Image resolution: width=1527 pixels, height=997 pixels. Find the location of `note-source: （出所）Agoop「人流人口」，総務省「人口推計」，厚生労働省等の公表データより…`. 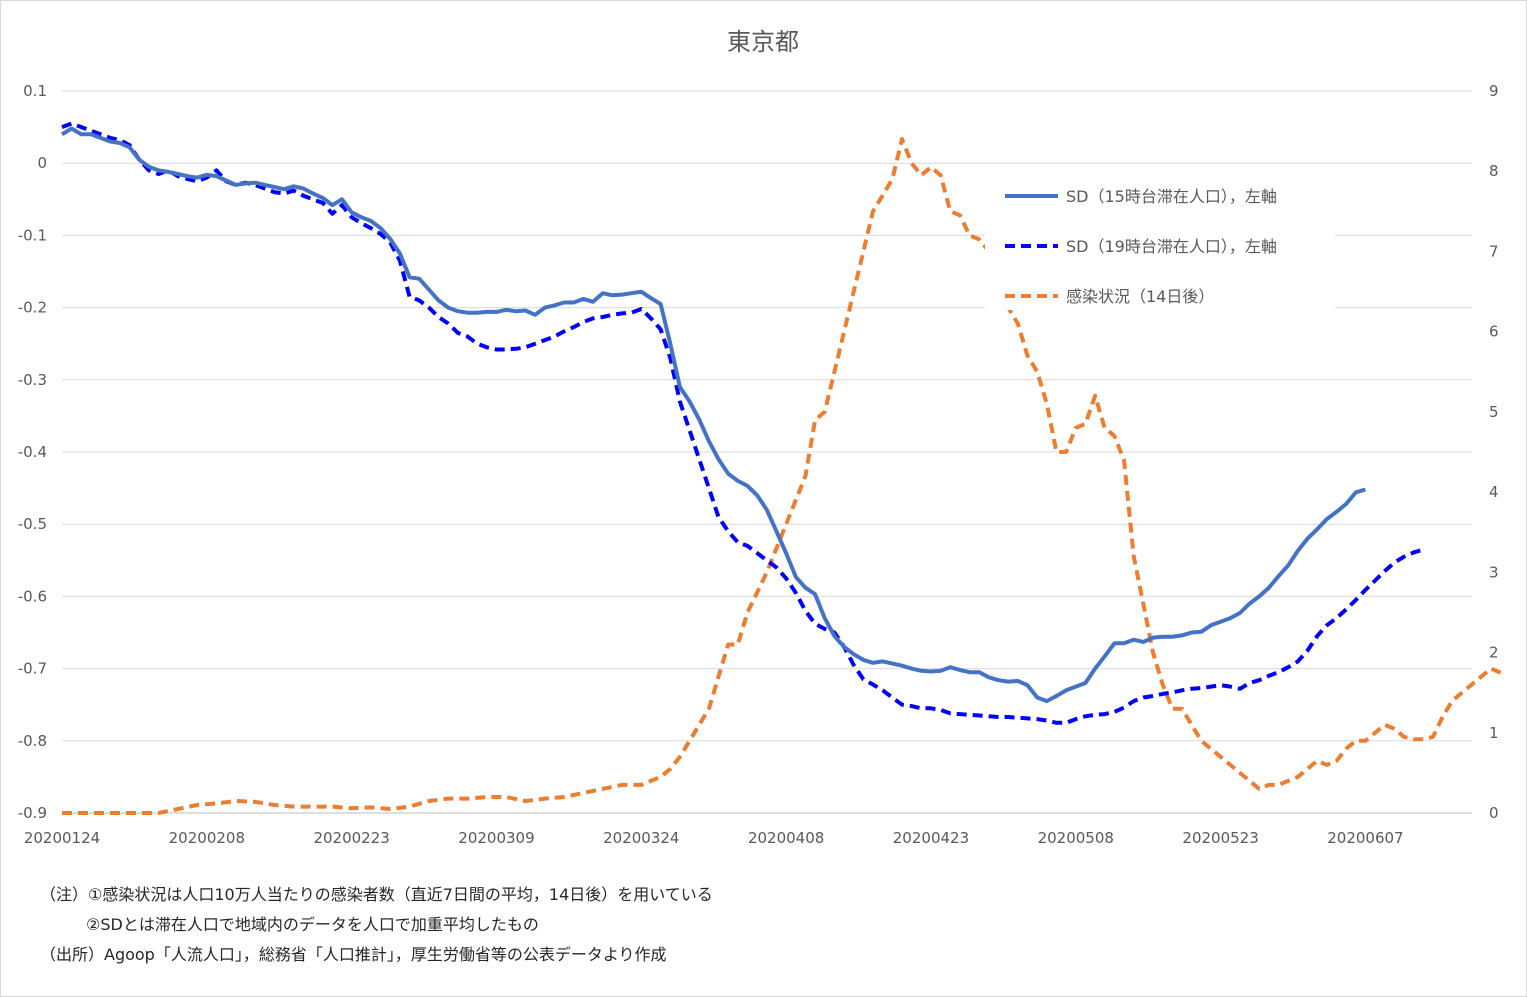

note-source: （出所）Agoop「人流人口」，総務省「人口推計」，厚生労働省等の公表データより… is located at coordinates (353, 954).